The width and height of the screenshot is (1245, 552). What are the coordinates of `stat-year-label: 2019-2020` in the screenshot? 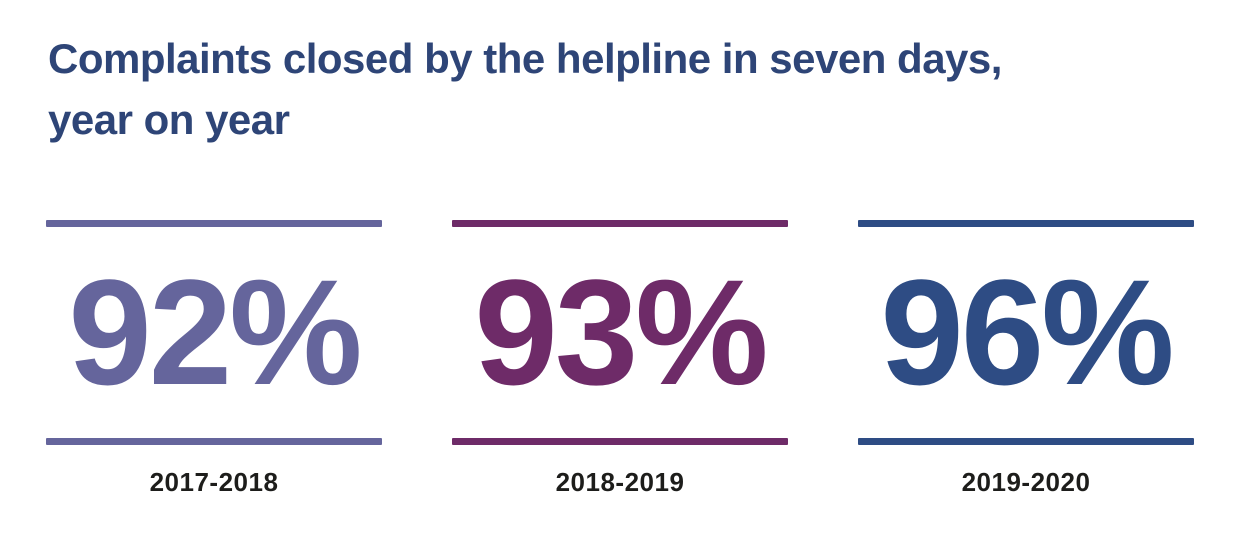 It's located at (1026, 482).